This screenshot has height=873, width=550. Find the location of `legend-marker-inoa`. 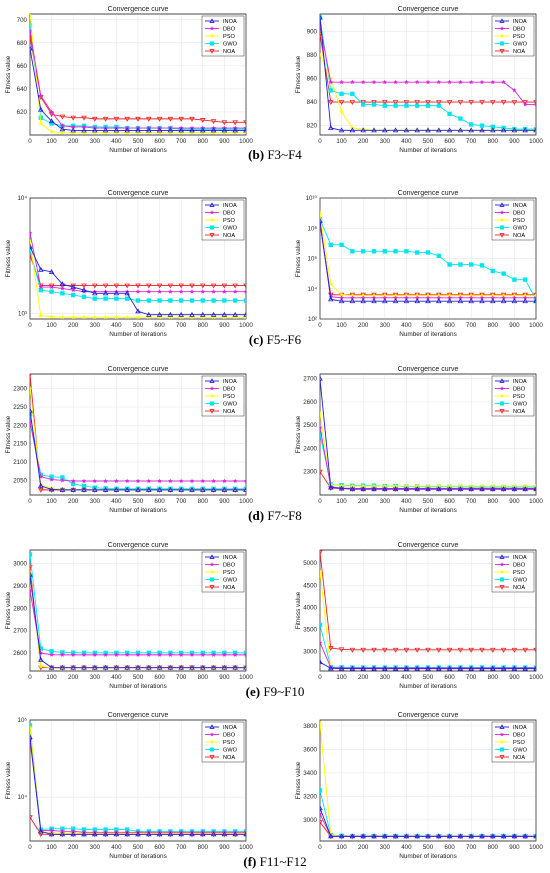

legend-marker-inoa is located at coordinates (502, 726).